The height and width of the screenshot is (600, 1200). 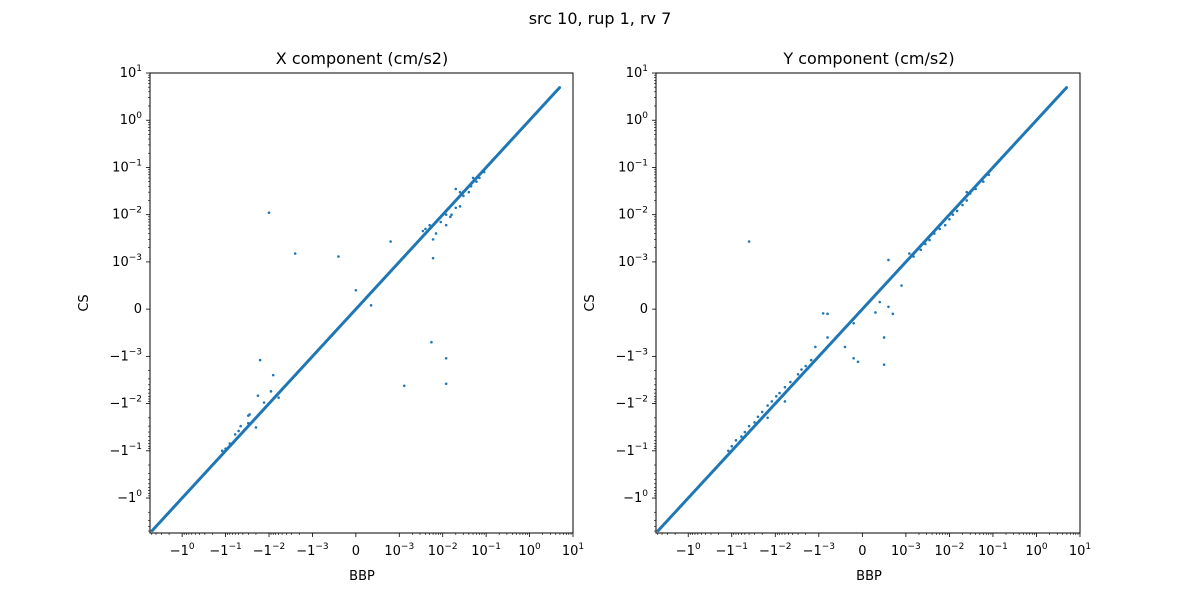 What do you see at coordinates (949, 550) in the screenshot?
I see `y-component-x-tick-label: 10⁻²` at bounding box center [949, 550].